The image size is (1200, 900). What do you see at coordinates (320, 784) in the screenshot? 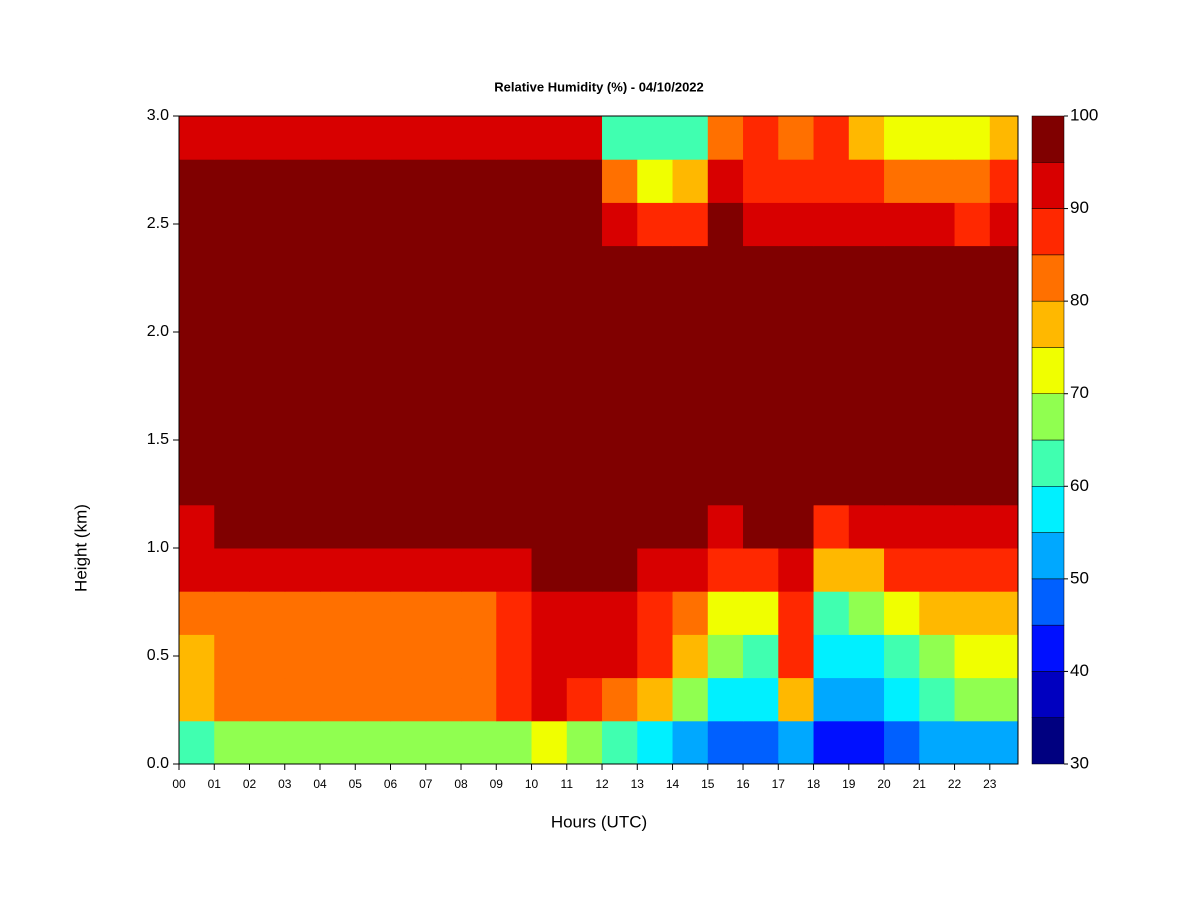
I see `x-tick-label: 04` at bounding box center [320, 784].